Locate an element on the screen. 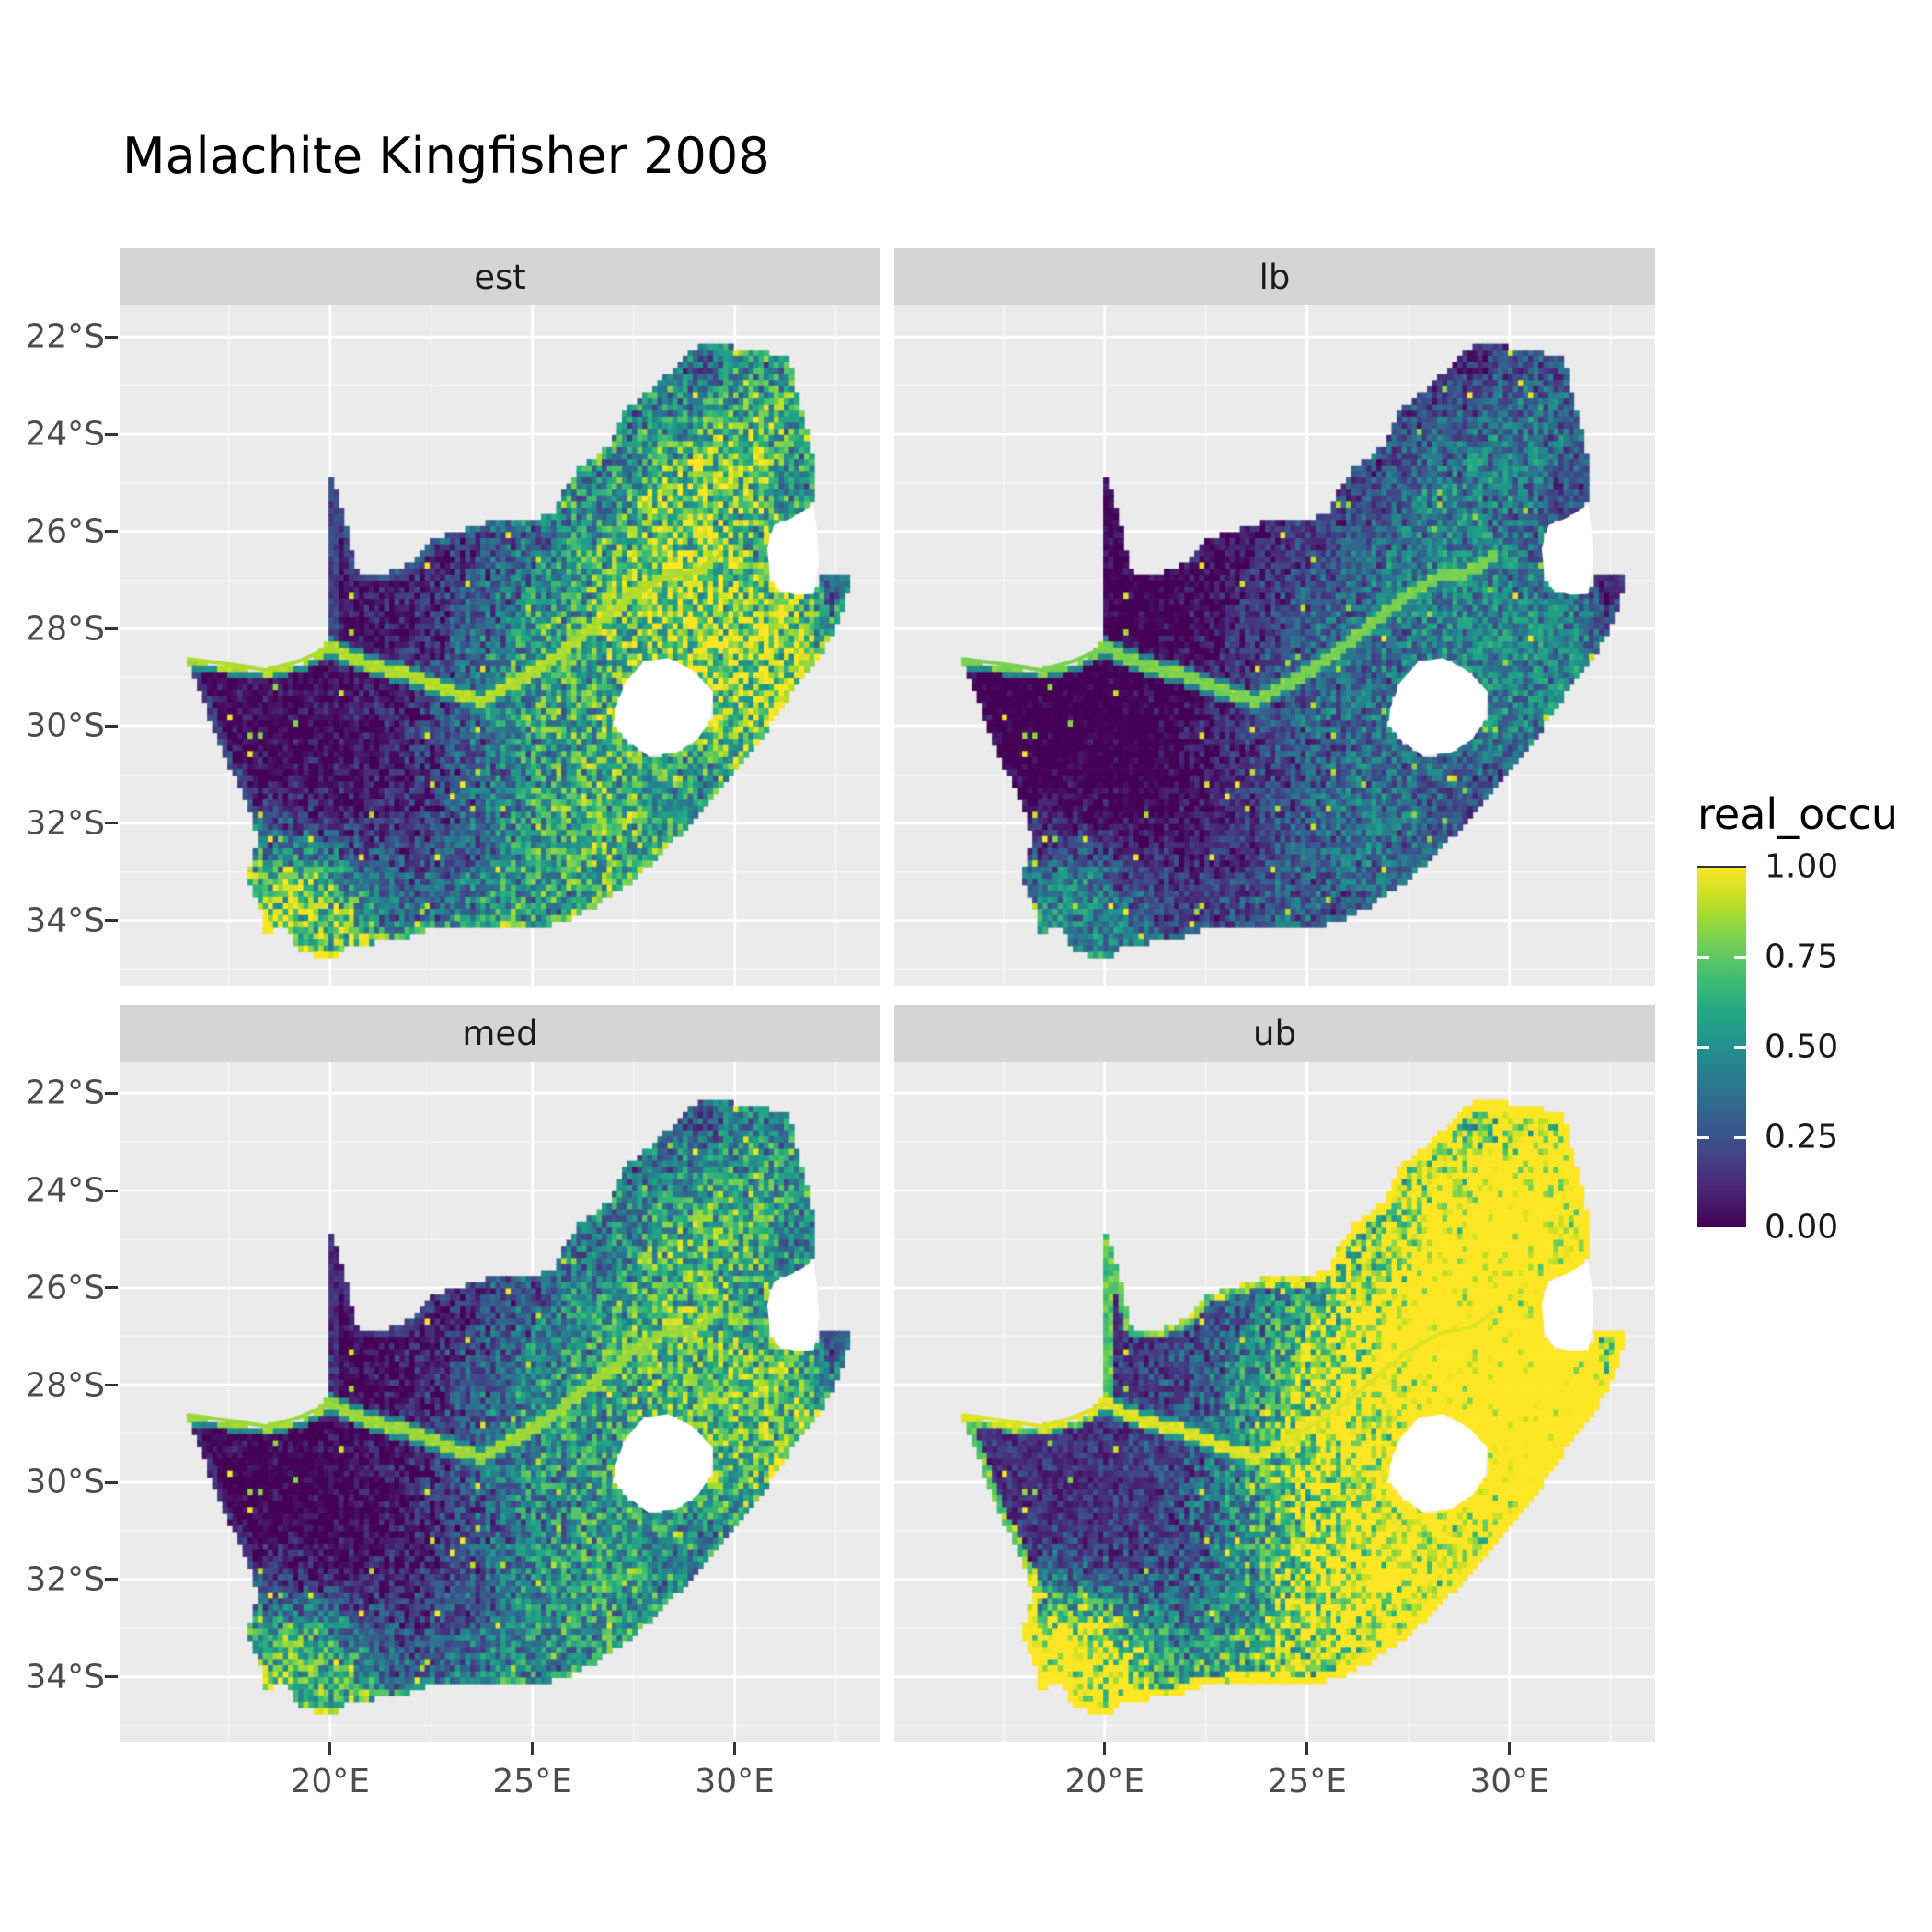 The width and height of the screenshot is (1932, 1932). facet-strip-lb: lb is located at coordinates (1274, 276).